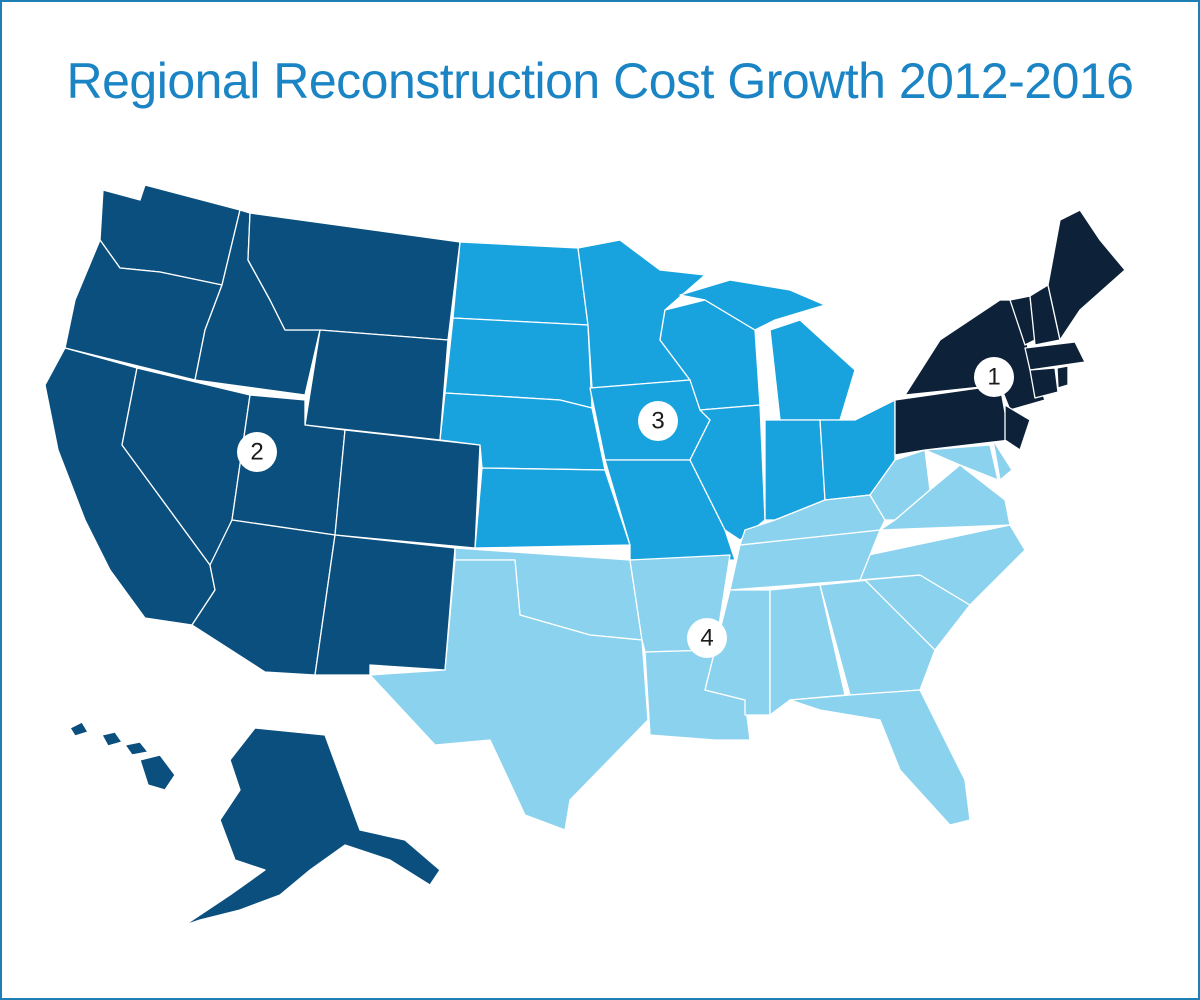 Image resolution: width=1200 pixels, height=1000 pixels. Describe the element at coordinates (1086, 275) in the screenshot. I see `state-maine` at that location.